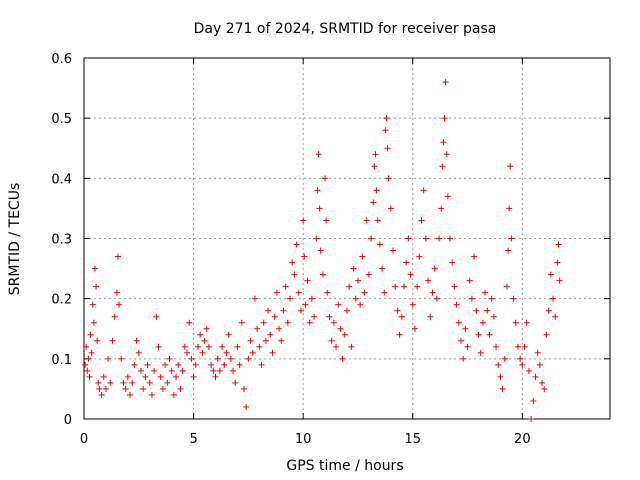  Describe the element at coordinates (522, 439) in the screenshot. I see `x-tick-label: 20` at that location.